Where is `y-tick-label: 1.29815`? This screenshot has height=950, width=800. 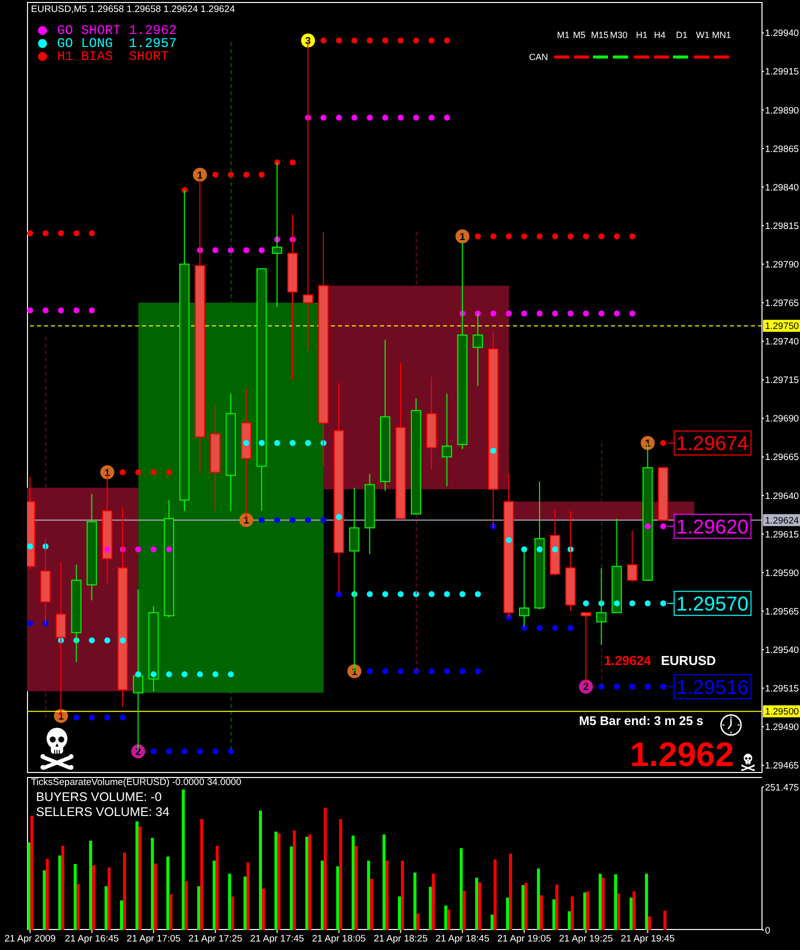
y-tick-label: 1.29815 is located at coordinates (782, 225).